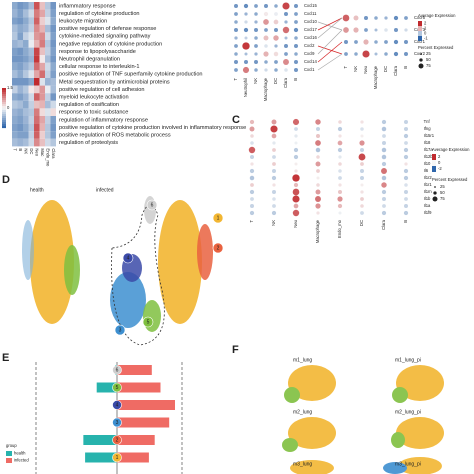 This screenshot has height=474, width=474. I want to click on gene-label: Il1r2, so click(428, 177).